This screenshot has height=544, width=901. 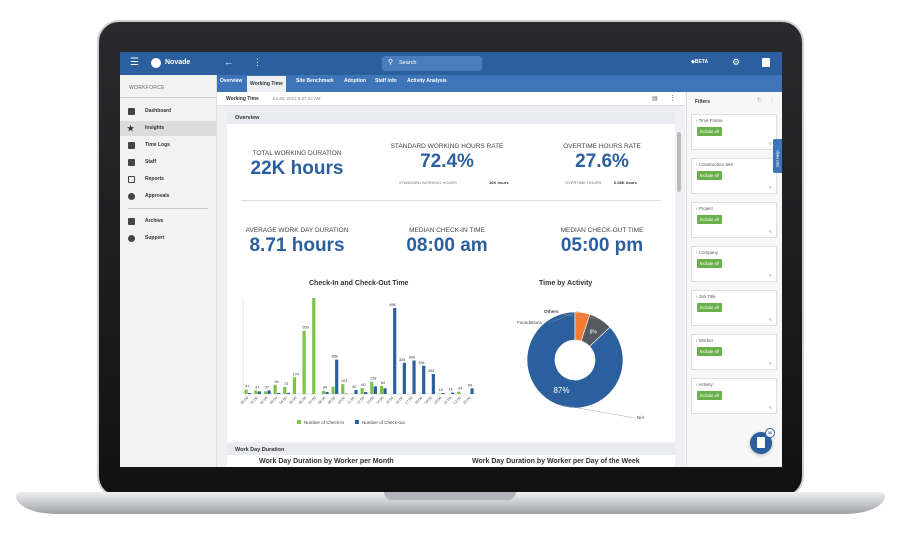 I want to click on tab-staff-info: Staff Info, so click(x=386, y=81).